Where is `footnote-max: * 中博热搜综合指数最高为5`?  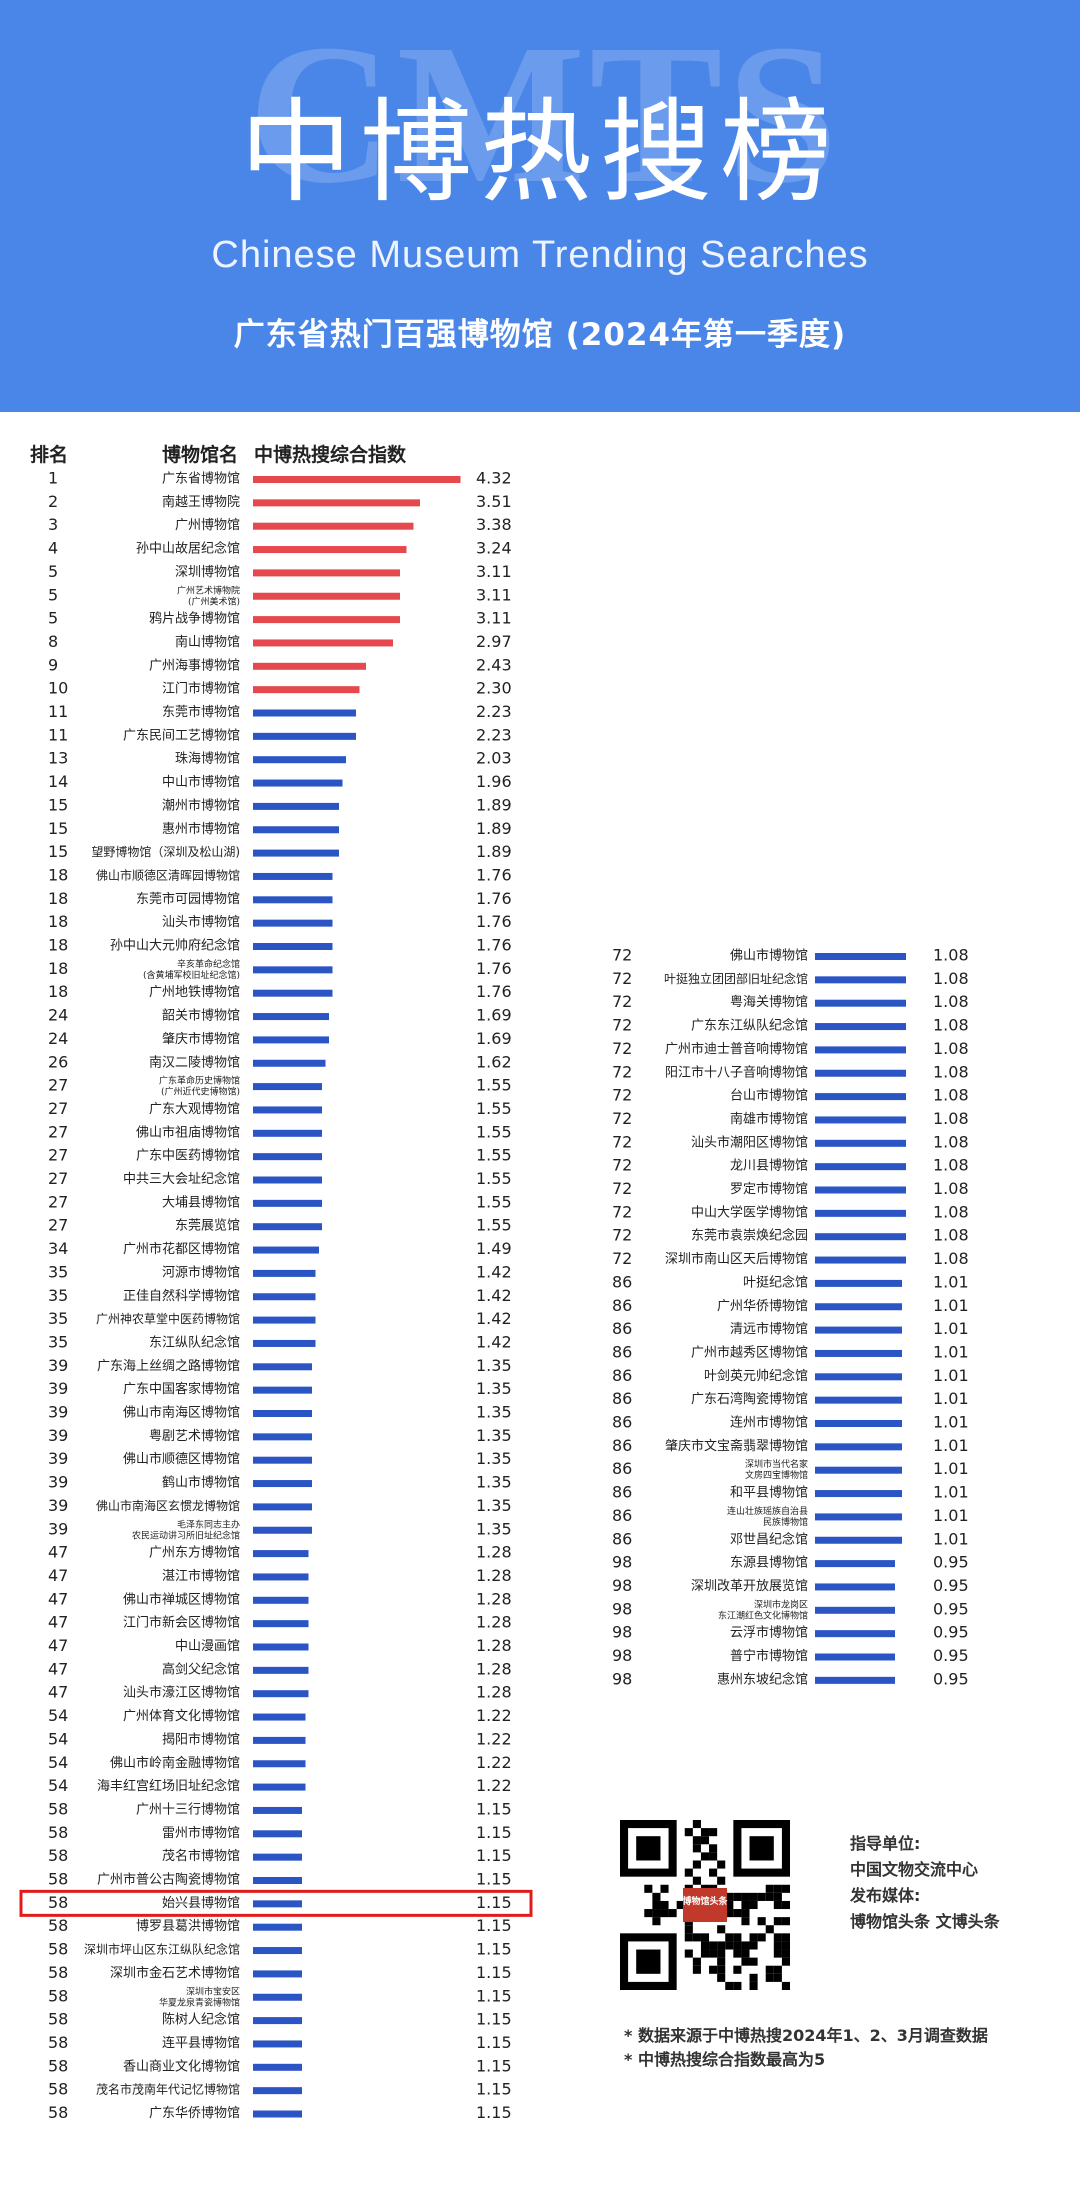
footnote-max: * 中博热搜综合指数最高为5 is located at coordinates (725, 2059).